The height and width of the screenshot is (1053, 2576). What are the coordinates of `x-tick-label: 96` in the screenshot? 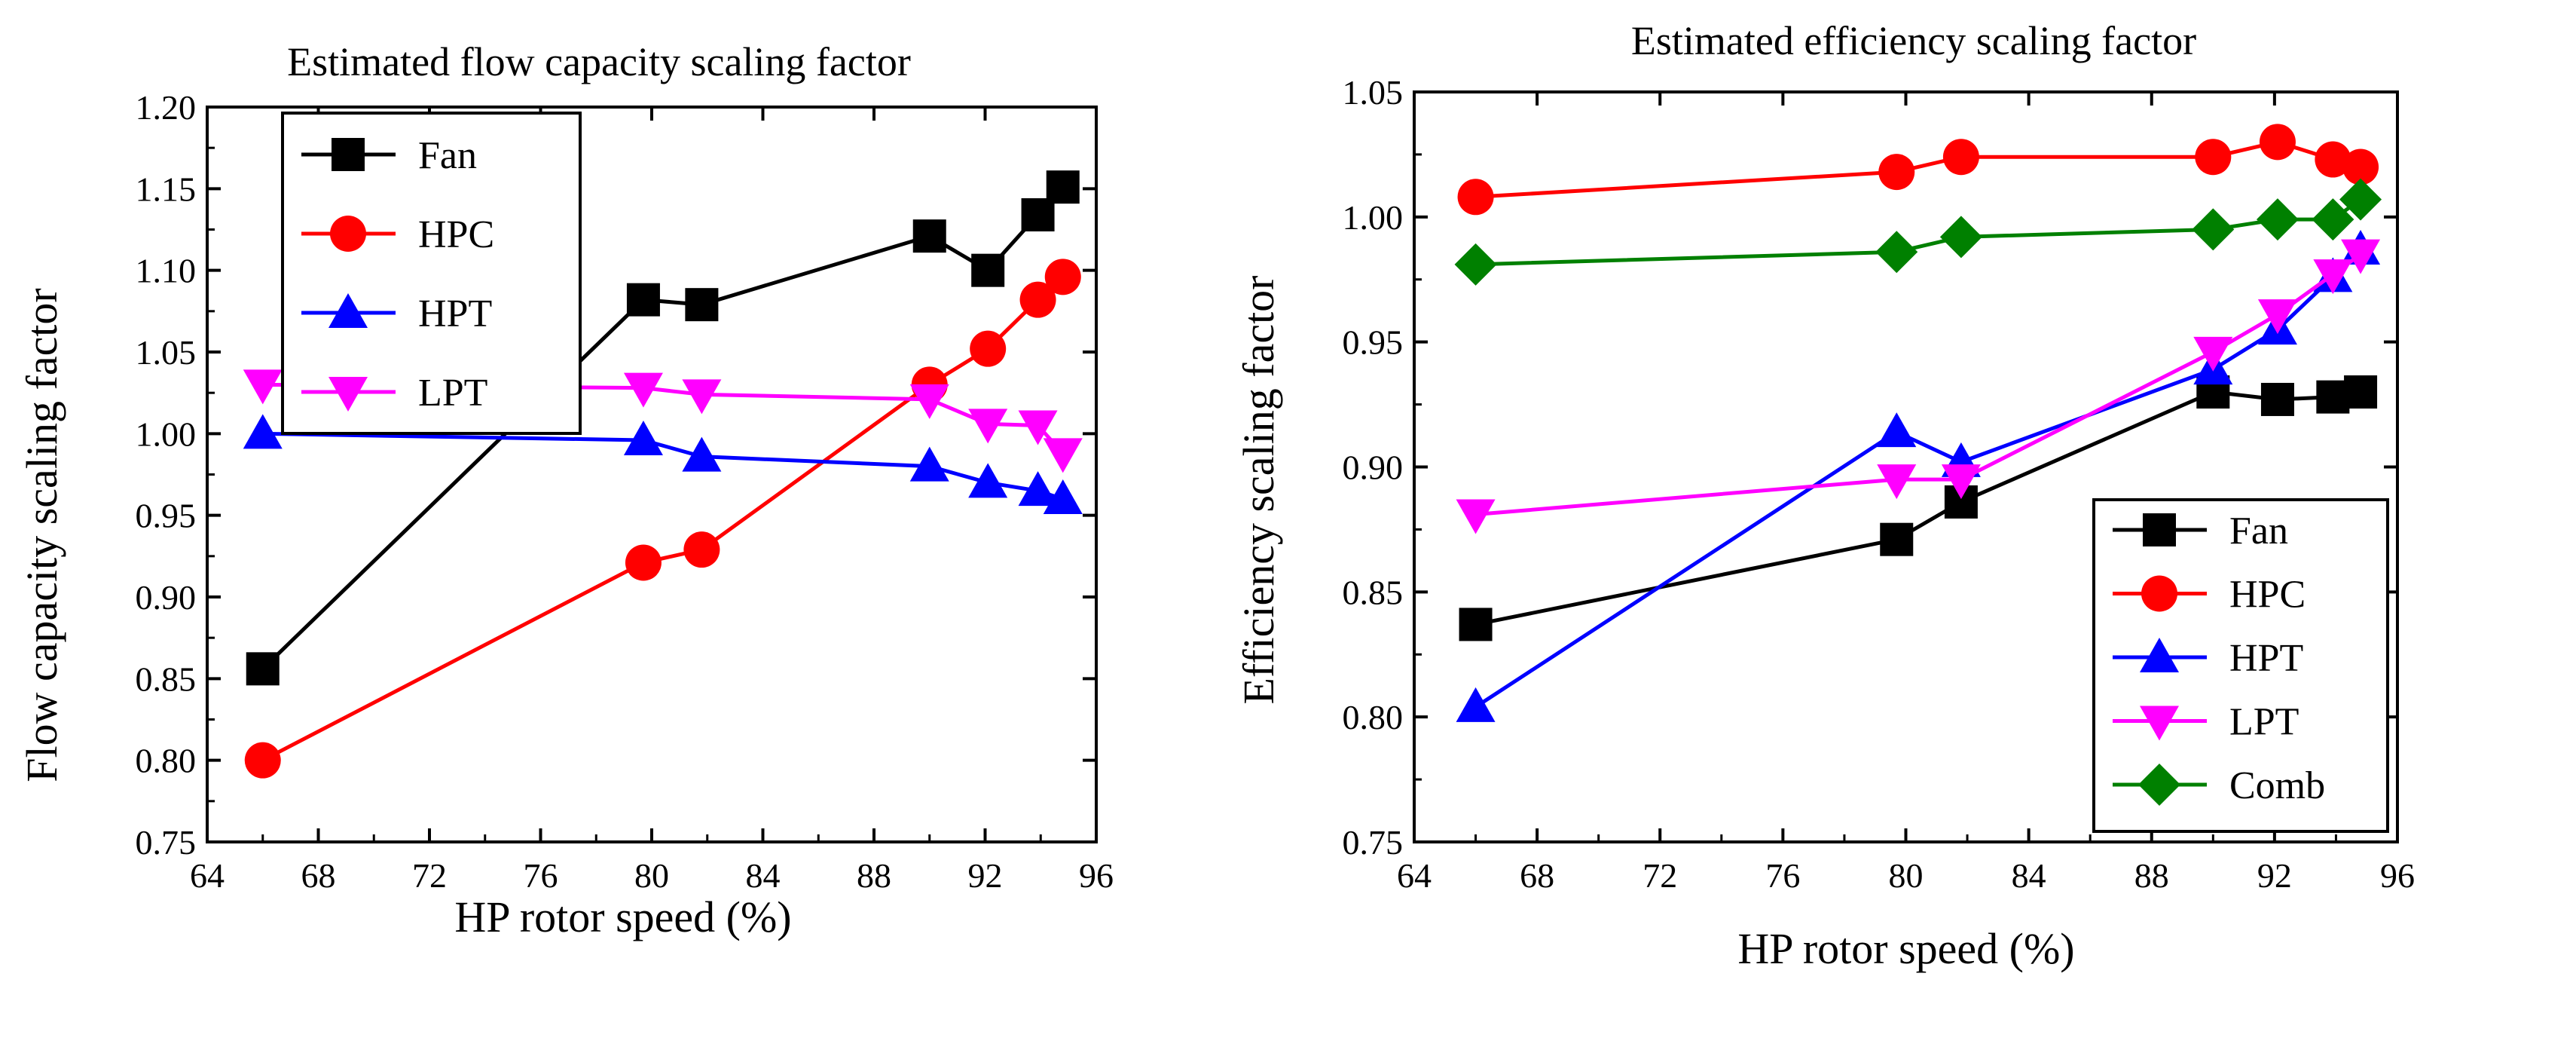 It's located at (1096, 875).